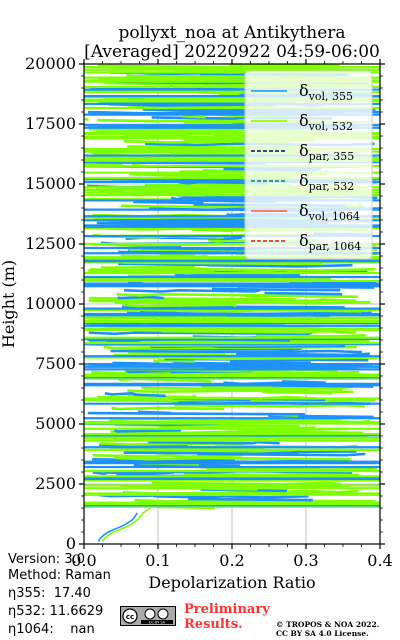 Image resolution: width=400 pixels, height=640 pixels. What do you see at coordinates (326, 92) in the screenshot?
I see `legend-label-0: δvol, 355` at bounding box center [326, 92].